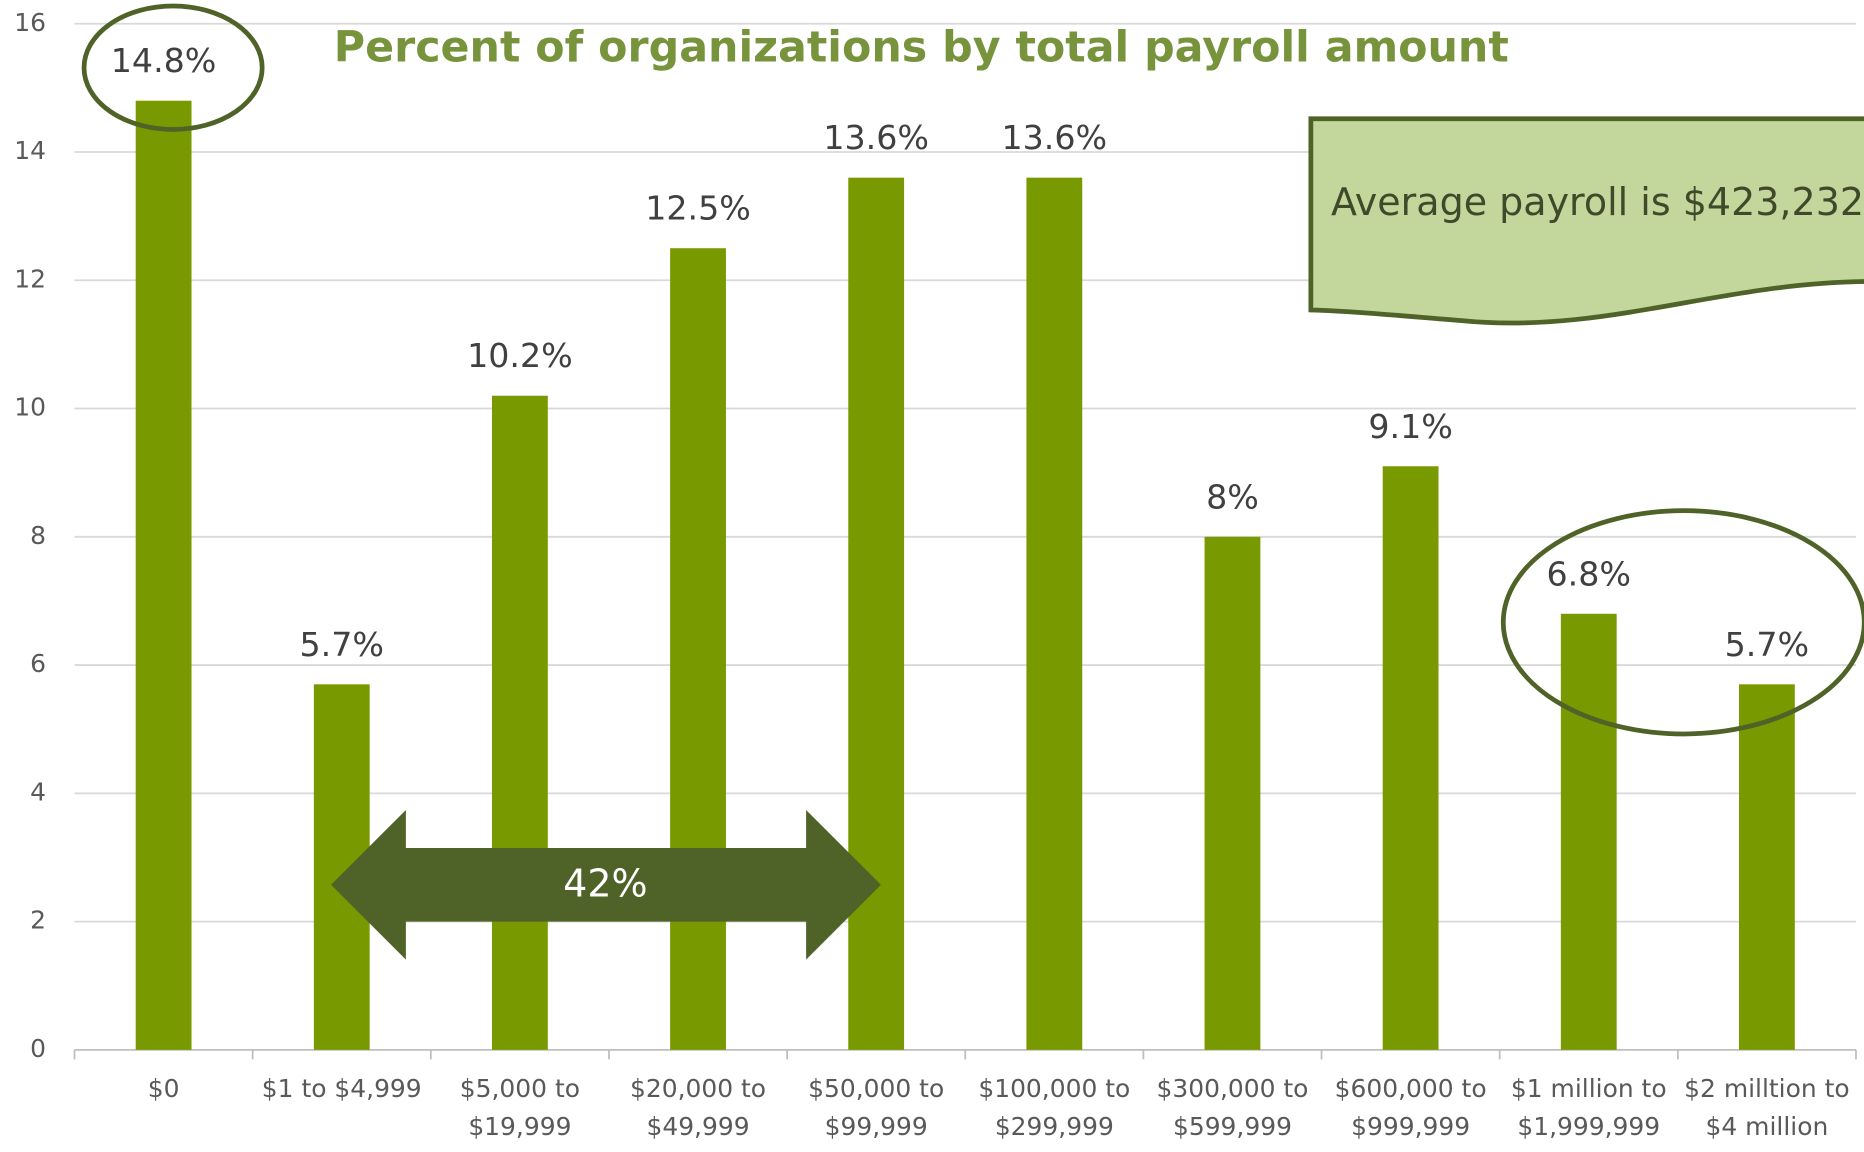 Image resolution: width=1864 pixels, height=1152 pixels. Describe the element at coordinates (1054, 1126) in the screenshot. I see `tick-line: $299,999` at that location.